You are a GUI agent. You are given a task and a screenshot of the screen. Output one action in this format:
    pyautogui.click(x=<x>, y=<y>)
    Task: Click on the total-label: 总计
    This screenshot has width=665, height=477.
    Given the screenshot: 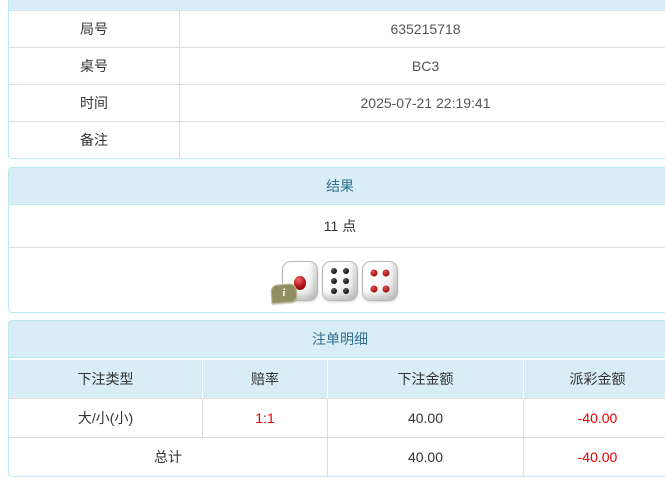 What is the action you would take?
    pyautogui.click(x=168, y=457)
    